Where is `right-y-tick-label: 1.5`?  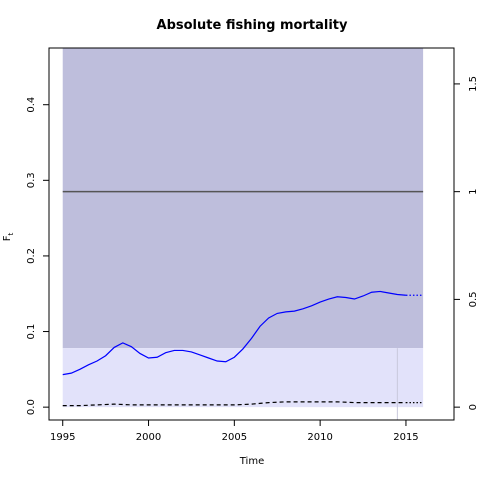
right-y-tick-label: 1.5 is located at coordinates (473, 84).